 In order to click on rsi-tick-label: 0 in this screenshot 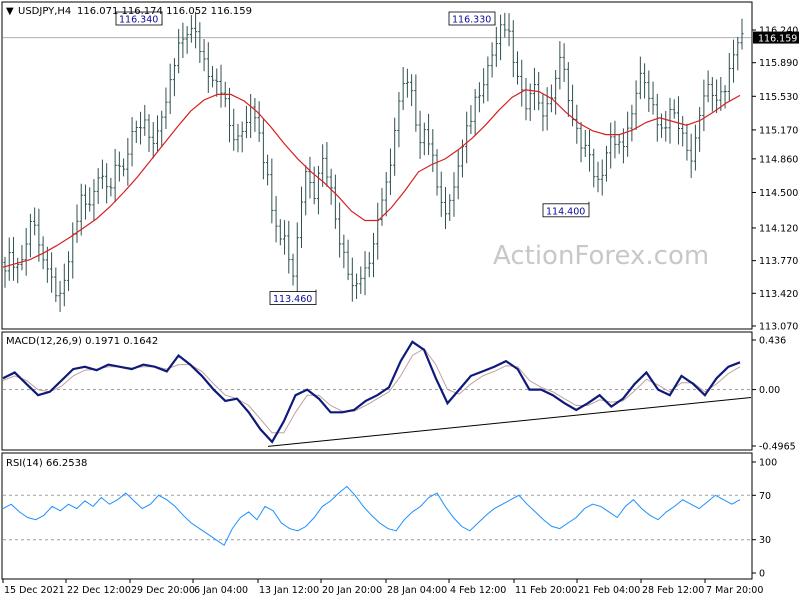, I will do `click(762, 574)`.